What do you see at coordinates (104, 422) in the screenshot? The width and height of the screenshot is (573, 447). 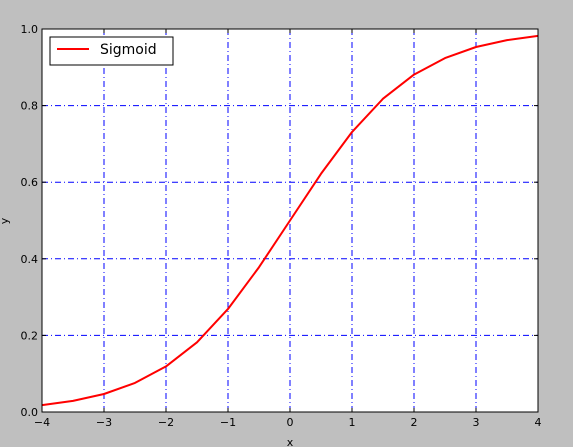 I see `x-tick-label-1: −3` at bounding box center [104, 422].